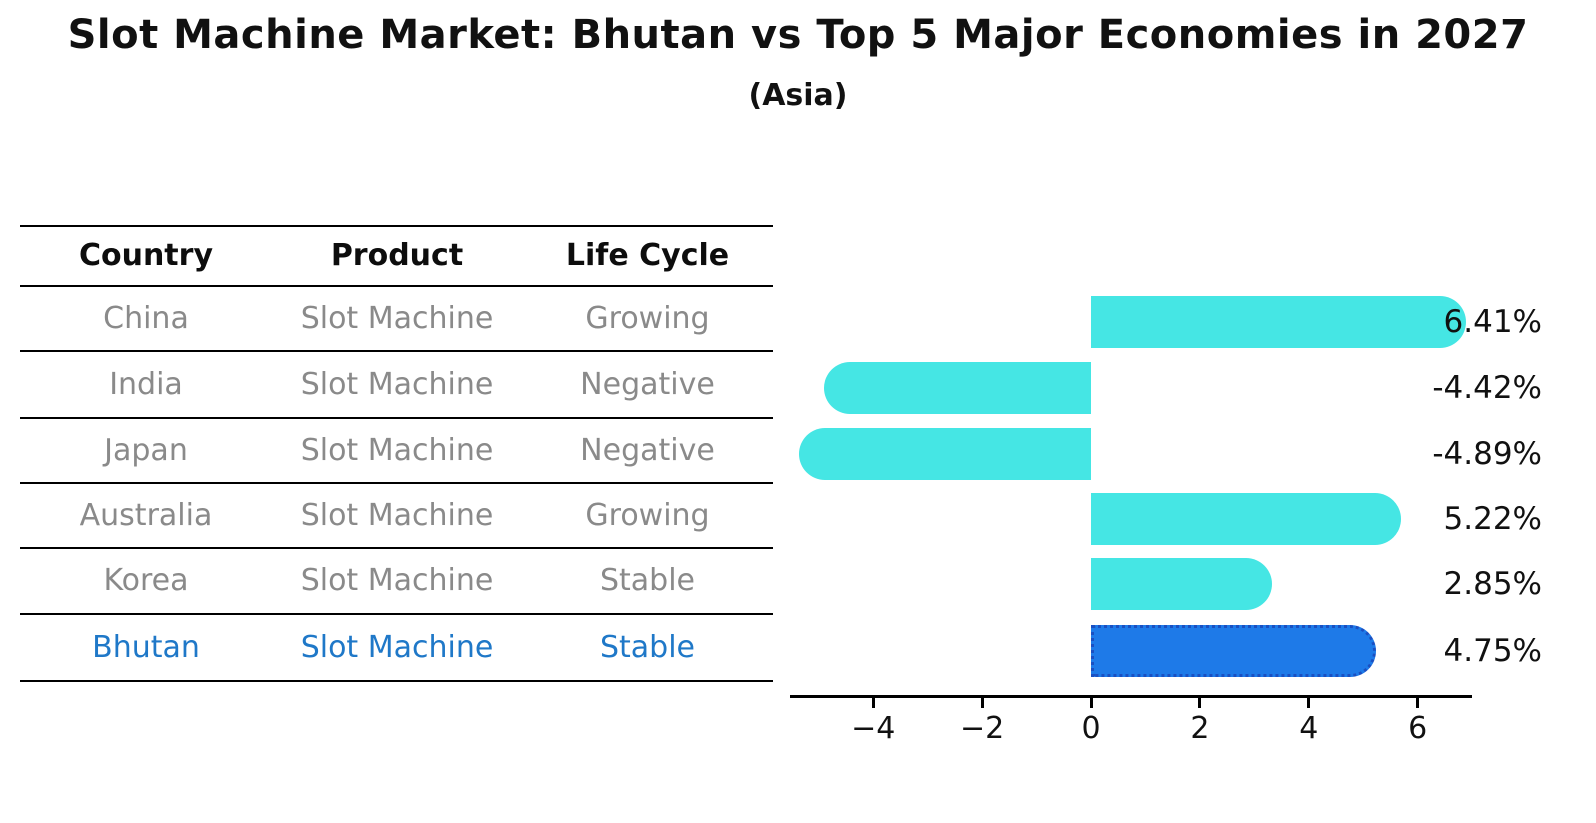 This screenshot has height=823, width=1596. What do you see at coordinates (1492, 650) in the screenshot?
I see `value-label-bhutan: 4.75%` at bounding box center [1492, 650].